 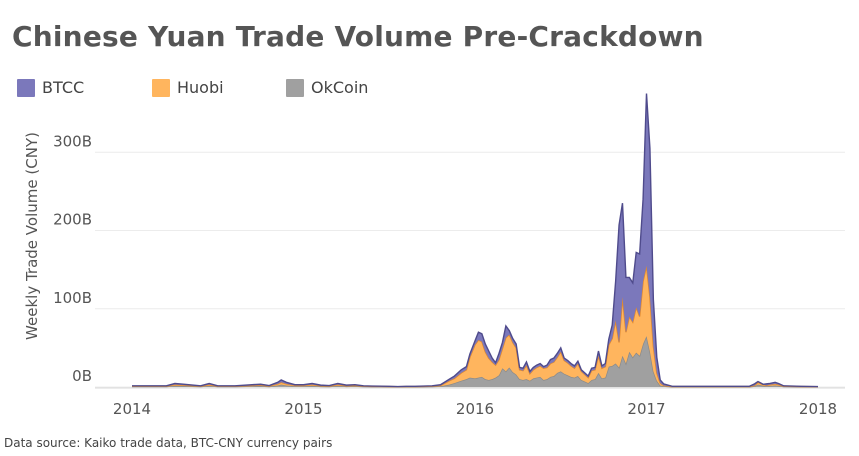 What do you see at coordinates (63, 87) in the screenshot?
I see `legend-label-btcc: BTCC` at bounding box center [63, 87].